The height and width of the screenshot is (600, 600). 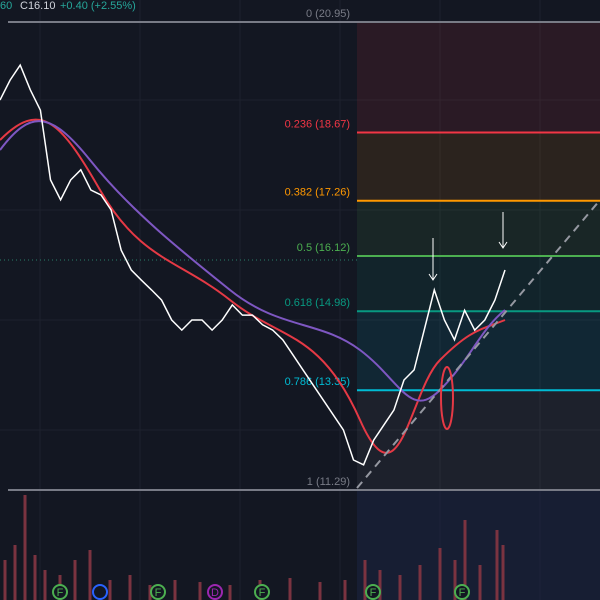 I want to click on header-close: C16.10, so click(x=37, y=6).